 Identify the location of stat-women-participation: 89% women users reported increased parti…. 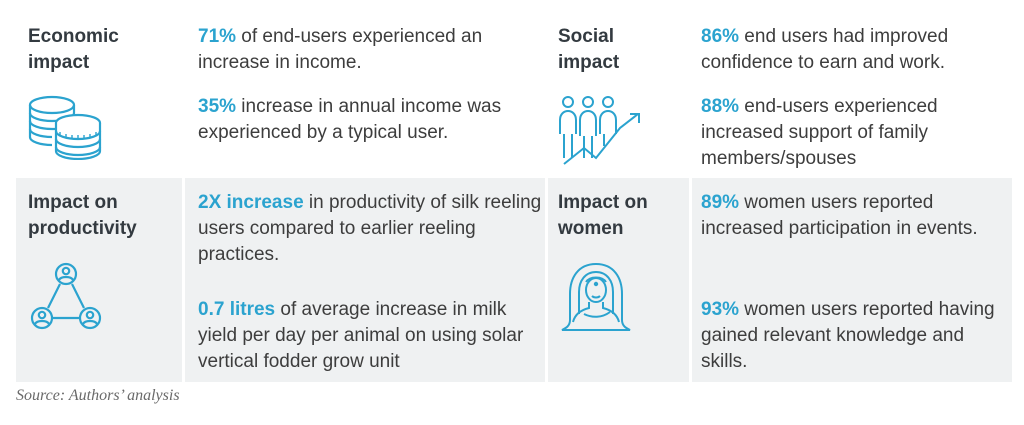
(839, 215).